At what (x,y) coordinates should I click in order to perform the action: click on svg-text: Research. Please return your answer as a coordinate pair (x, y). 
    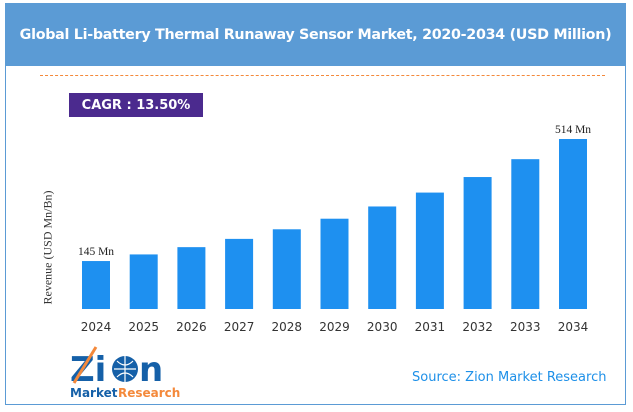
    Looking at the image, I should click on (149, 393).